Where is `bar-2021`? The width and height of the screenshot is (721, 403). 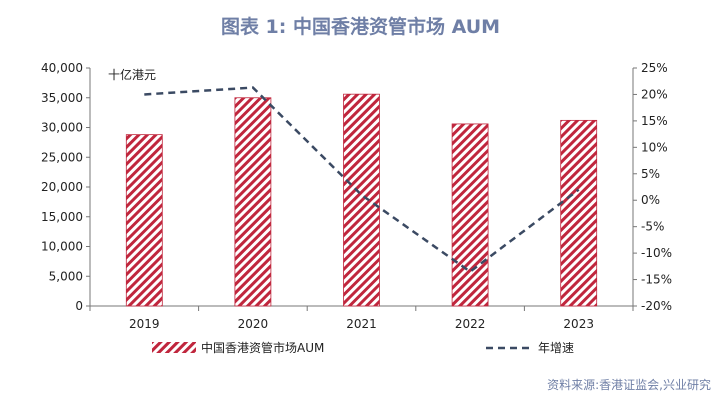 bar-2021 is located at coordinates (361, 200).